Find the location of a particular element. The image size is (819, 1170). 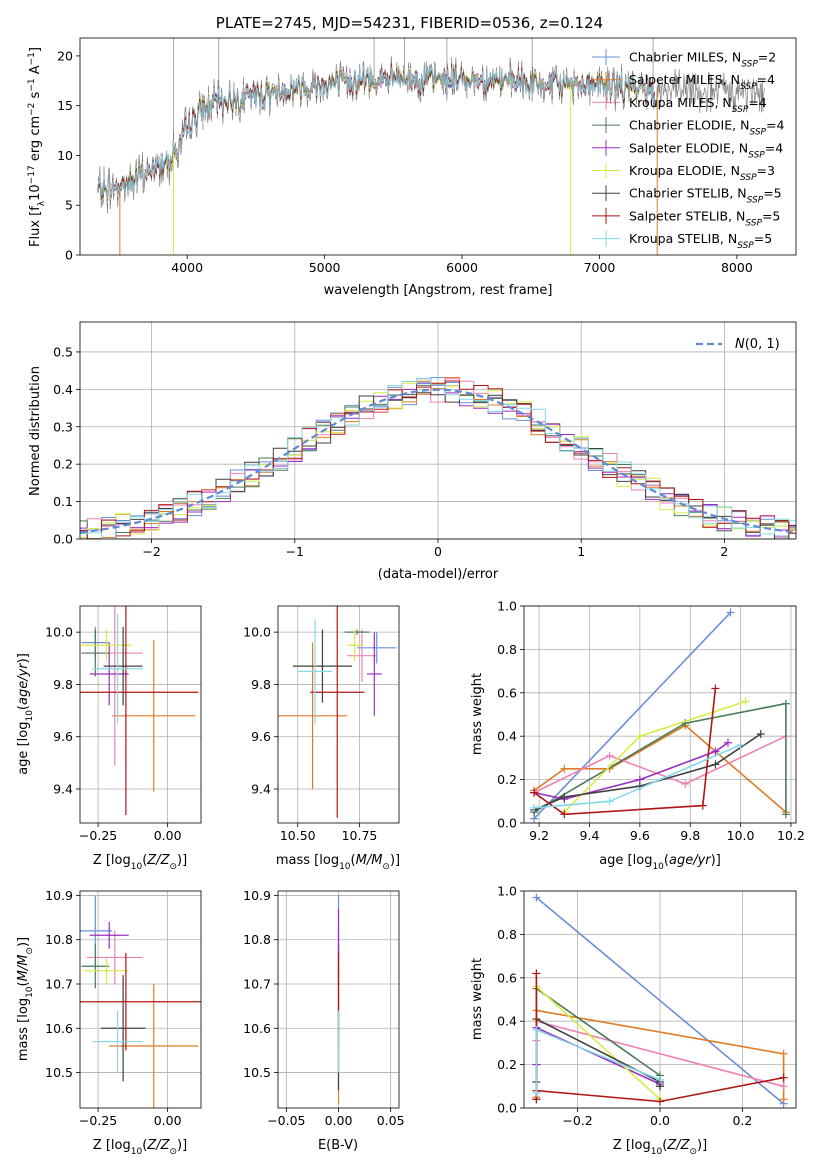

tick-label-x: −0.2 is located at coordinates (577, 1120).